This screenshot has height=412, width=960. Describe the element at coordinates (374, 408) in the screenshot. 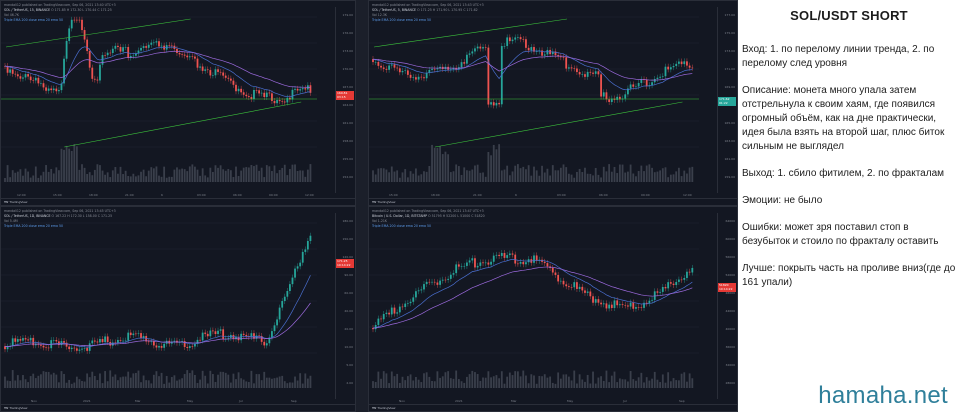

I see `tradingview-logo: TV` at that location.